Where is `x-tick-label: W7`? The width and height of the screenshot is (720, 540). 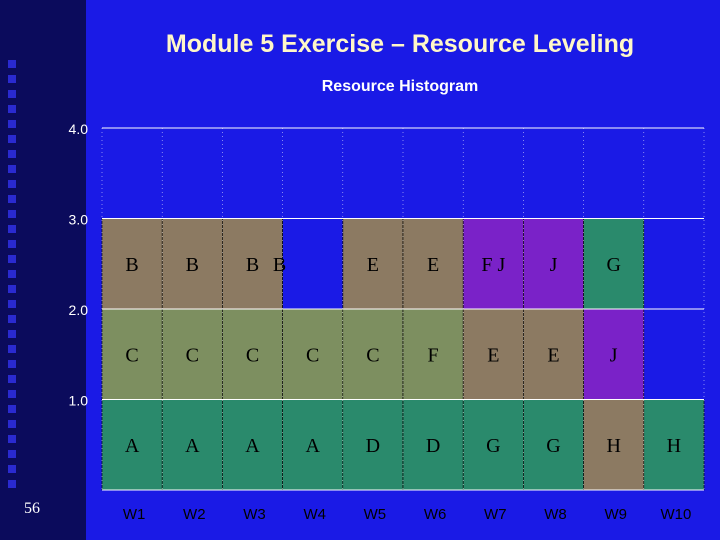
x-tick-label: W7 is located at coordinates (495, 514).